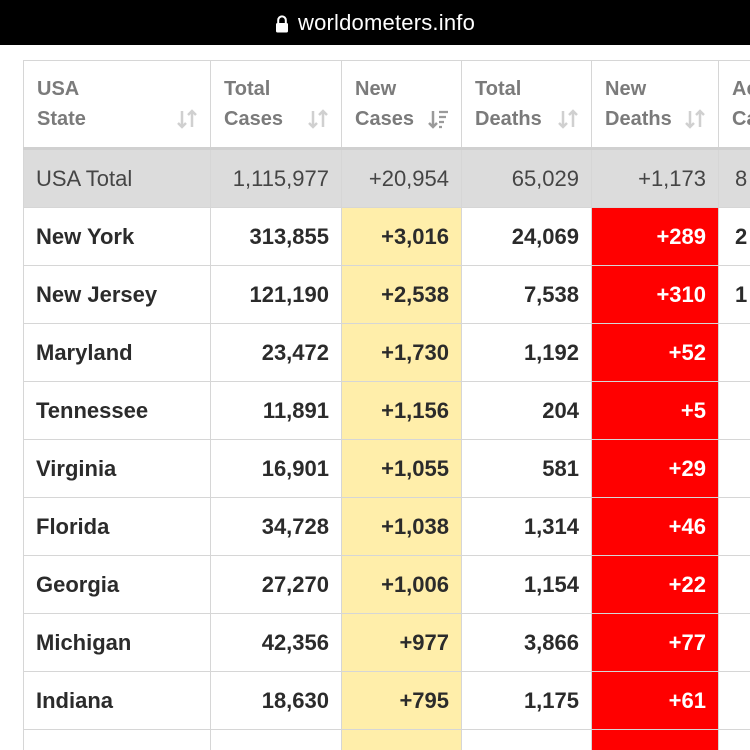 The image size is (750, 750). What do you see at coordinates (401, 178) in the screenshot?
I see `new-cases-cell: +20,954` at bounding box center [401, 178].